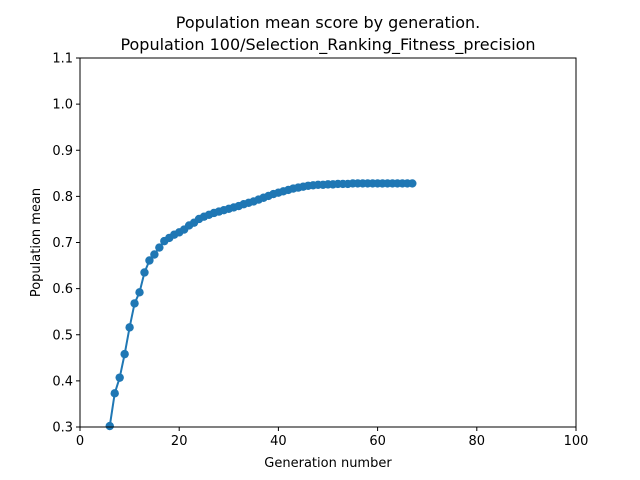  Describe the element at coordinates (80, 441) in the screenshot. I see `x-tick-label: 0` at that location.